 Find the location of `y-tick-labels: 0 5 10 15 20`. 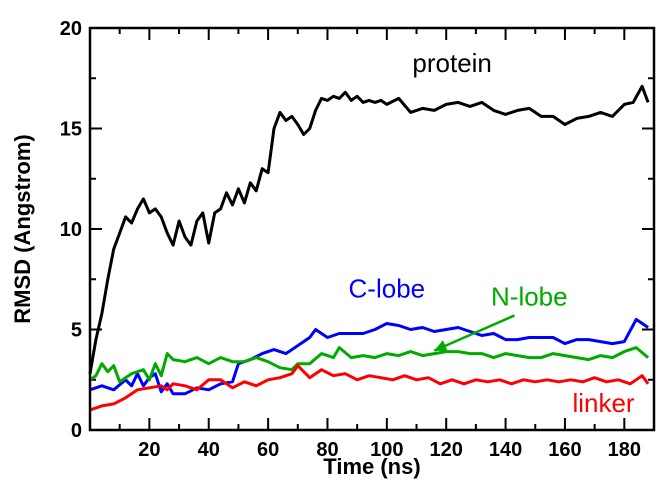

y-tick-labels: 0 5 10 15 20 is located at coordinates (71, 230).